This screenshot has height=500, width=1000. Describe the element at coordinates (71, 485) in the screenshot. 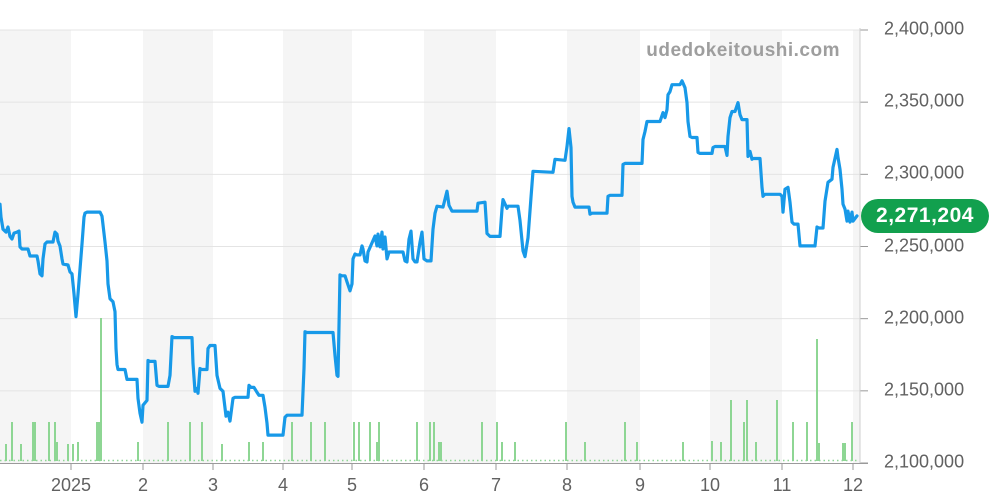

I see `x-axis-label: 2025` at that location.